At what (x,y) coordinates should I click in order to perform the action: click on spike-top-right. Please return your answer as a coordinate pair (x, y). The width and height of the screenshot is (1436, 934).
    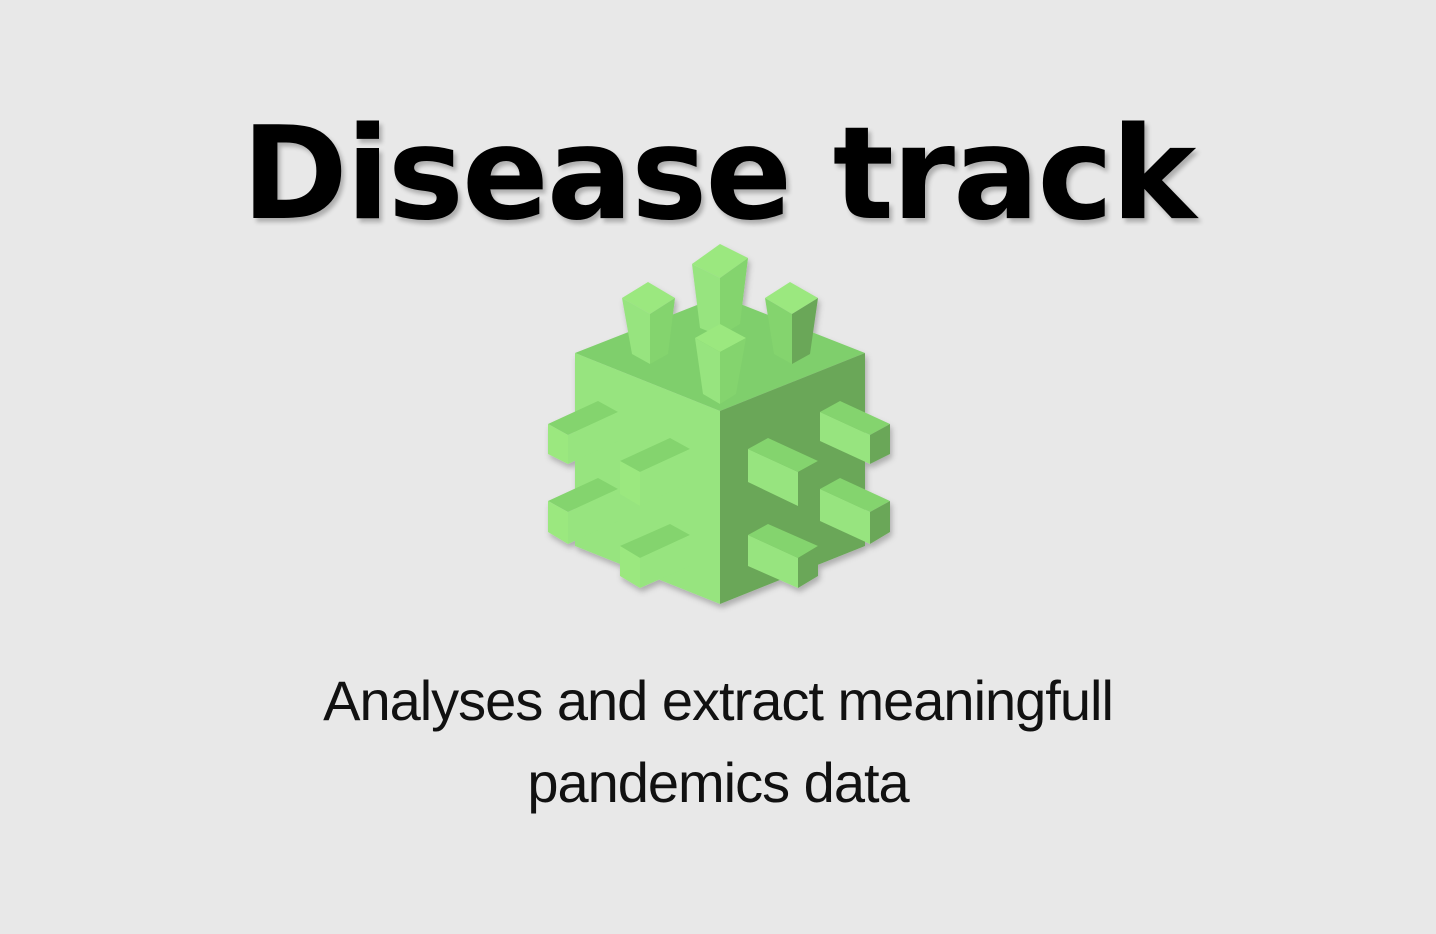
    Looking at the image, I should click on (791, 323).